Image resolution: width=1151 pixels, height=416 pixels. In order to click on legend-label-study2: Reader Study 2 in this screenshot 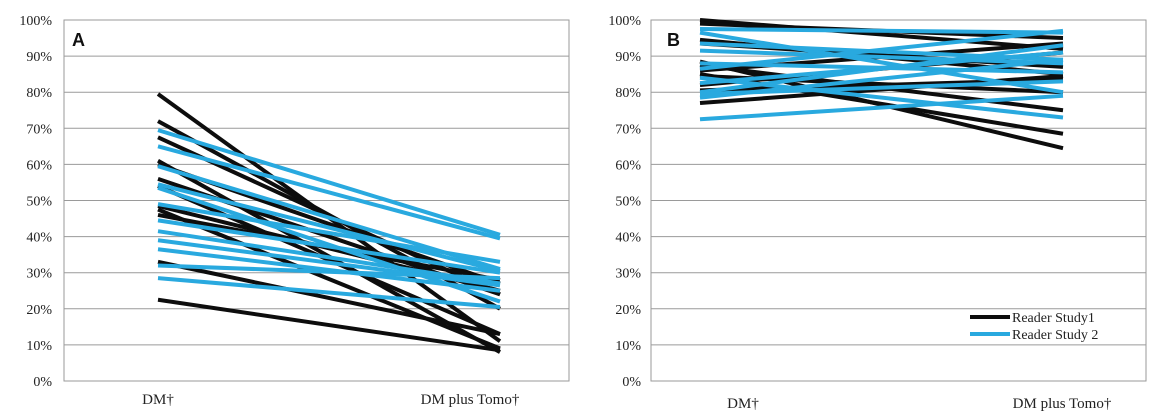, I will do `click(1055, 335)`.